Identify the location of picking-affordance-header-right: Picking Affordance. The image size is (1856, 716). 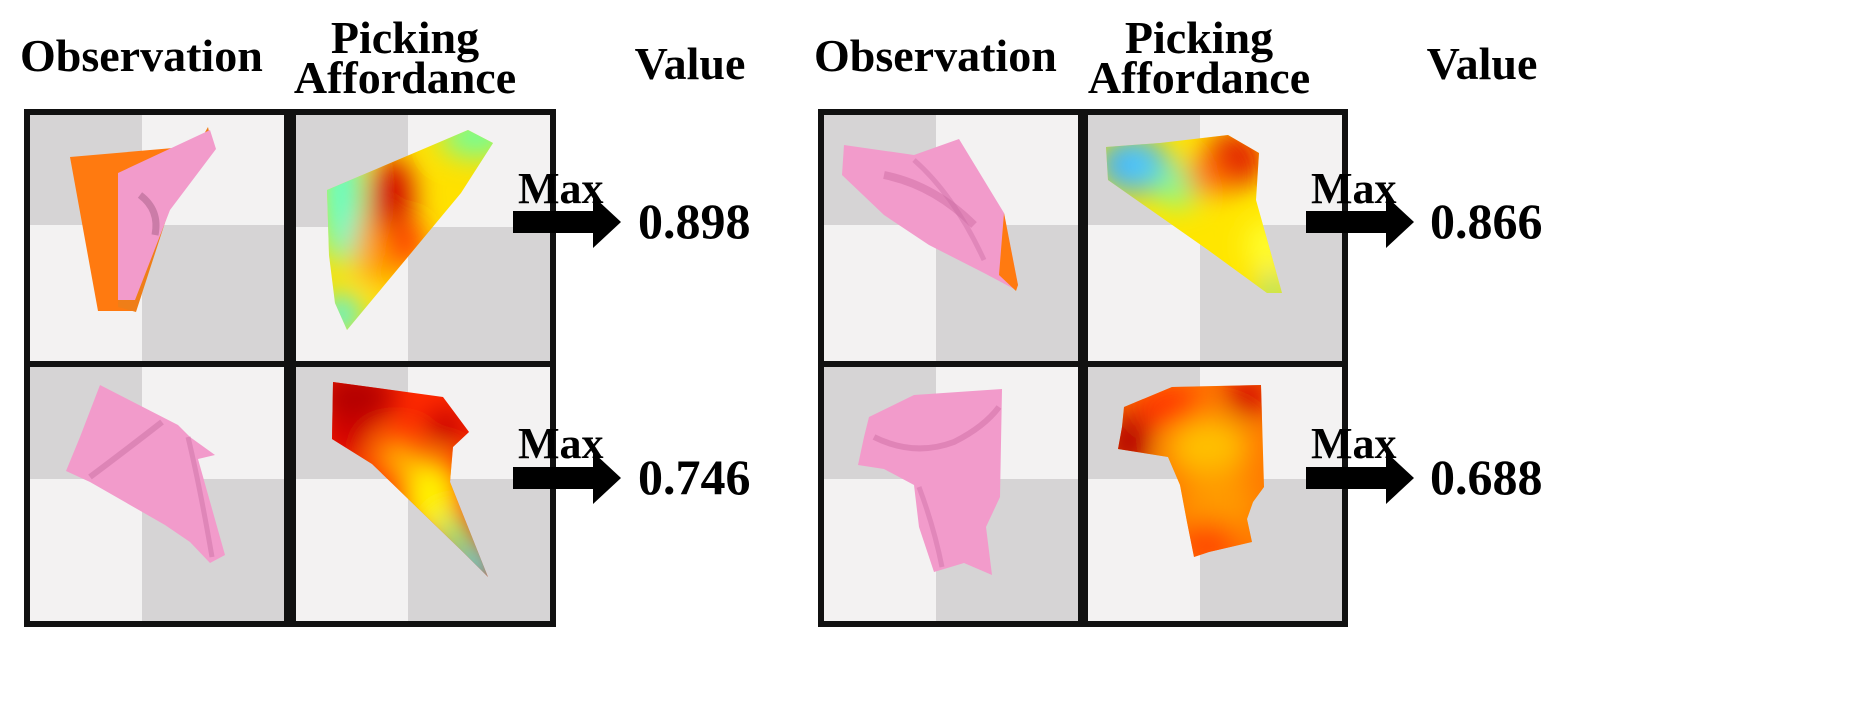
(1199, 57).